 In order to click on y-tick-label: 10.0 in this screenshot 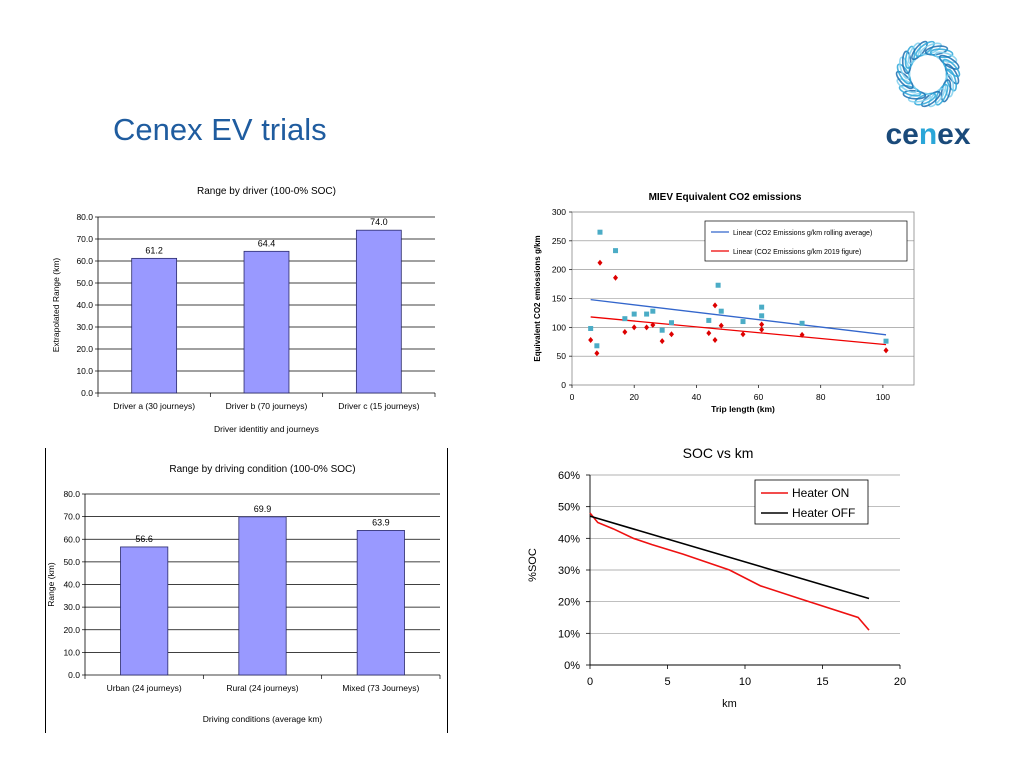, I will do `click(71, 652)`.